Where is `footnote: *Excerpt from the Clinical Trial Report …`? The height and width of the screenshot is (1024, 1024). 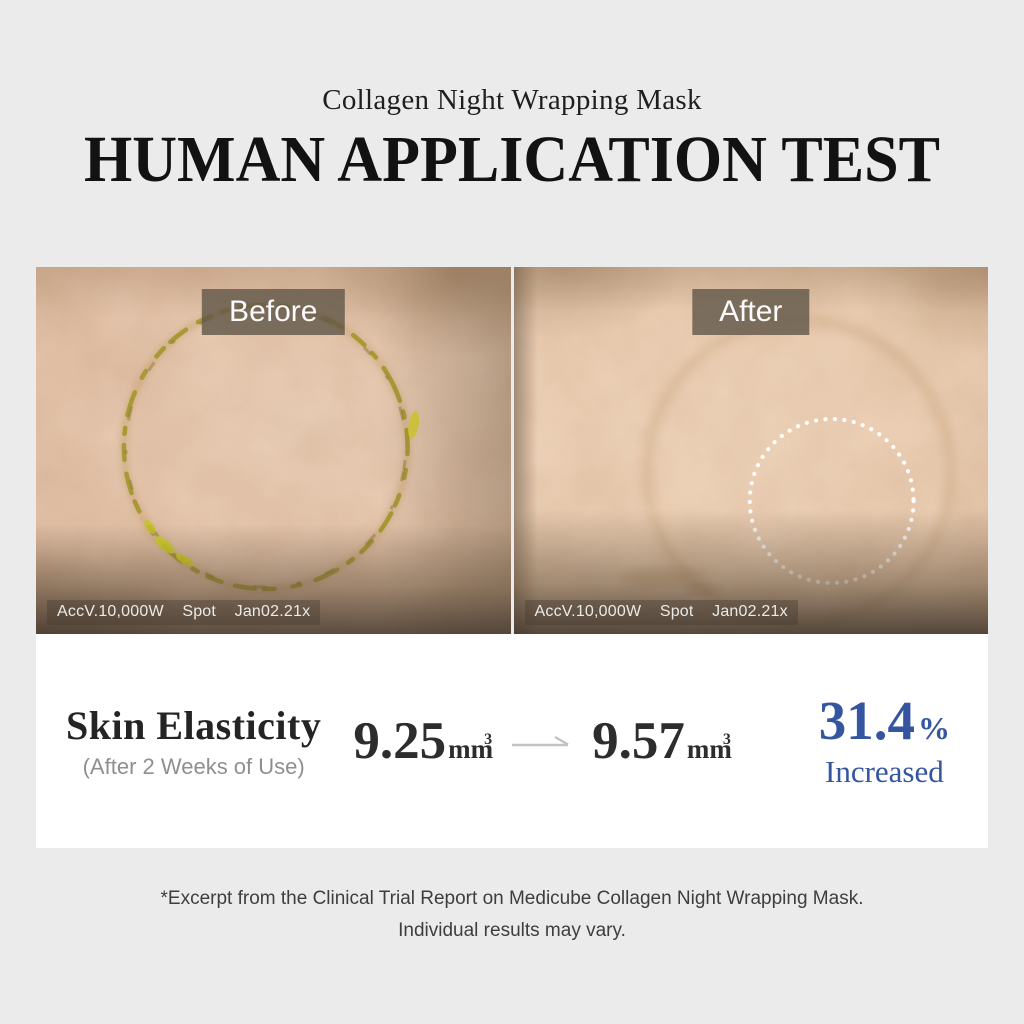
footnote: *Excerpt from the Clinical Trial Report … is located at coordinates (512, 915).